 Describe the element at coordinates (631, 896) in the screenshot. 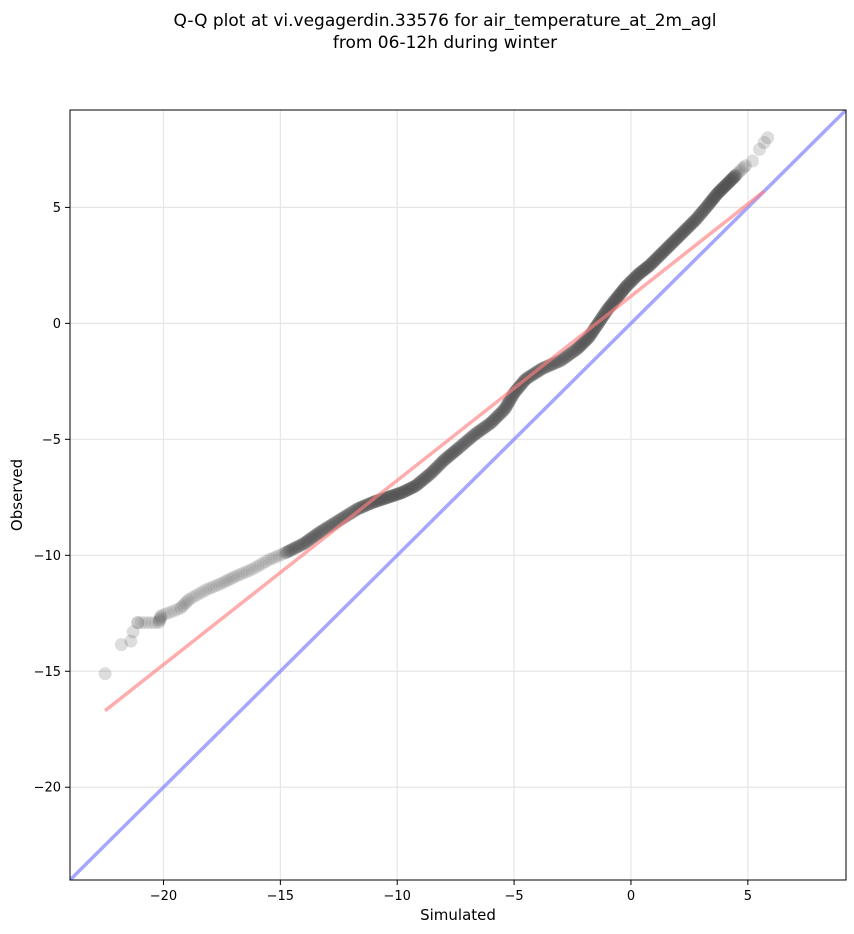

I see `x-tick-label: 0` at that location.